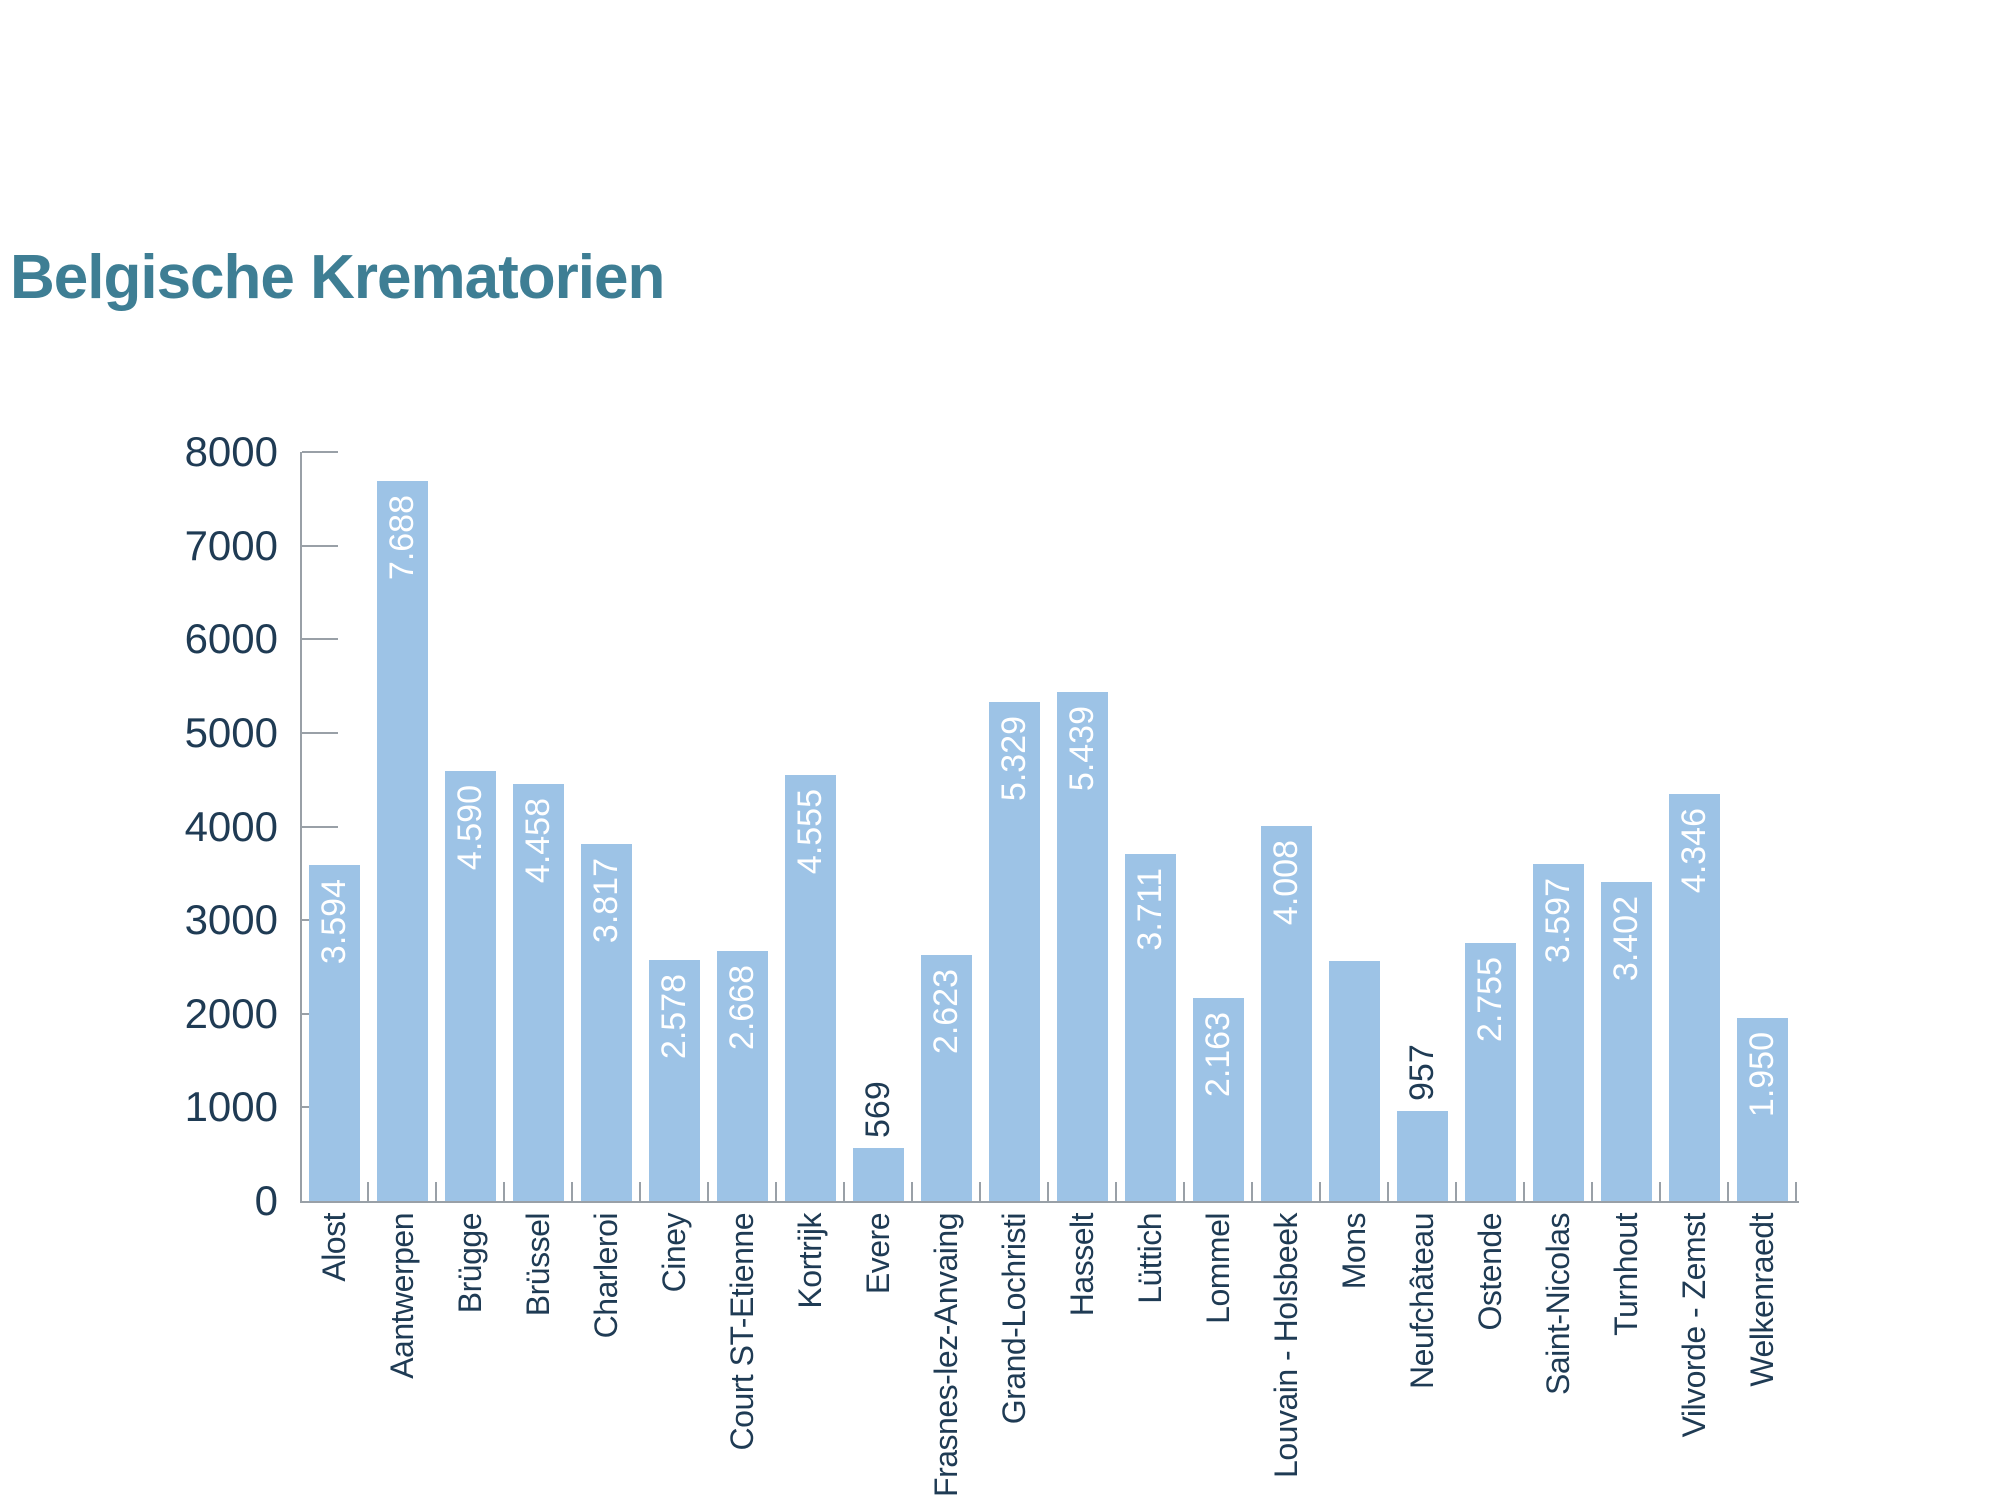 The height and width of the screenshot is (1501, 2000). What do you see at coordinates (334, 1247) in the screenshot?
I see `x-axis-label: Alost` at bounding box center [334, 1247].